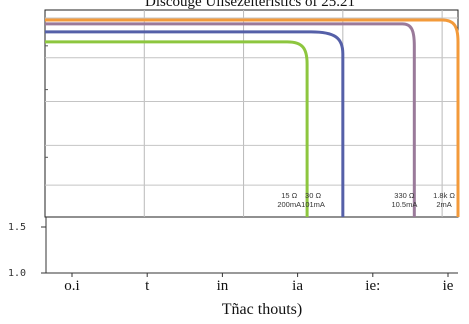  Describe the element at coordinates (262, 309) in the screenshot. I see `x-axis-label: Tñac thouts)` at that location.